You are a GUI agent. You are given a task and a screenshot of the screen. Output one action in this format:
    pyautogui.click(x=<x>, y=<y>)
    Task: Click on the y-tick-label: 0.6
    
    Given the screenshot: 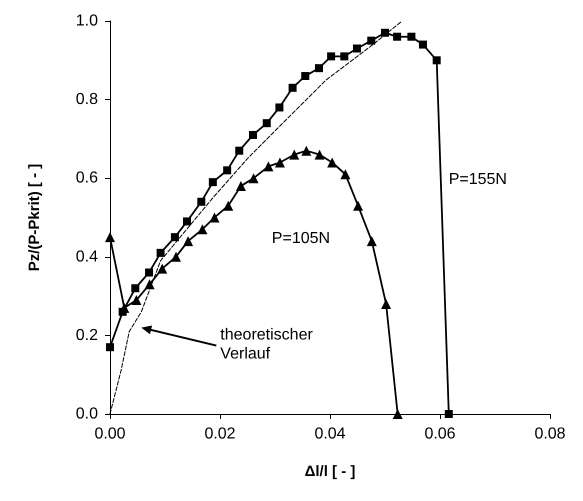 What is the action you would take?
    pyautogui.click(x=87, y=178)
    